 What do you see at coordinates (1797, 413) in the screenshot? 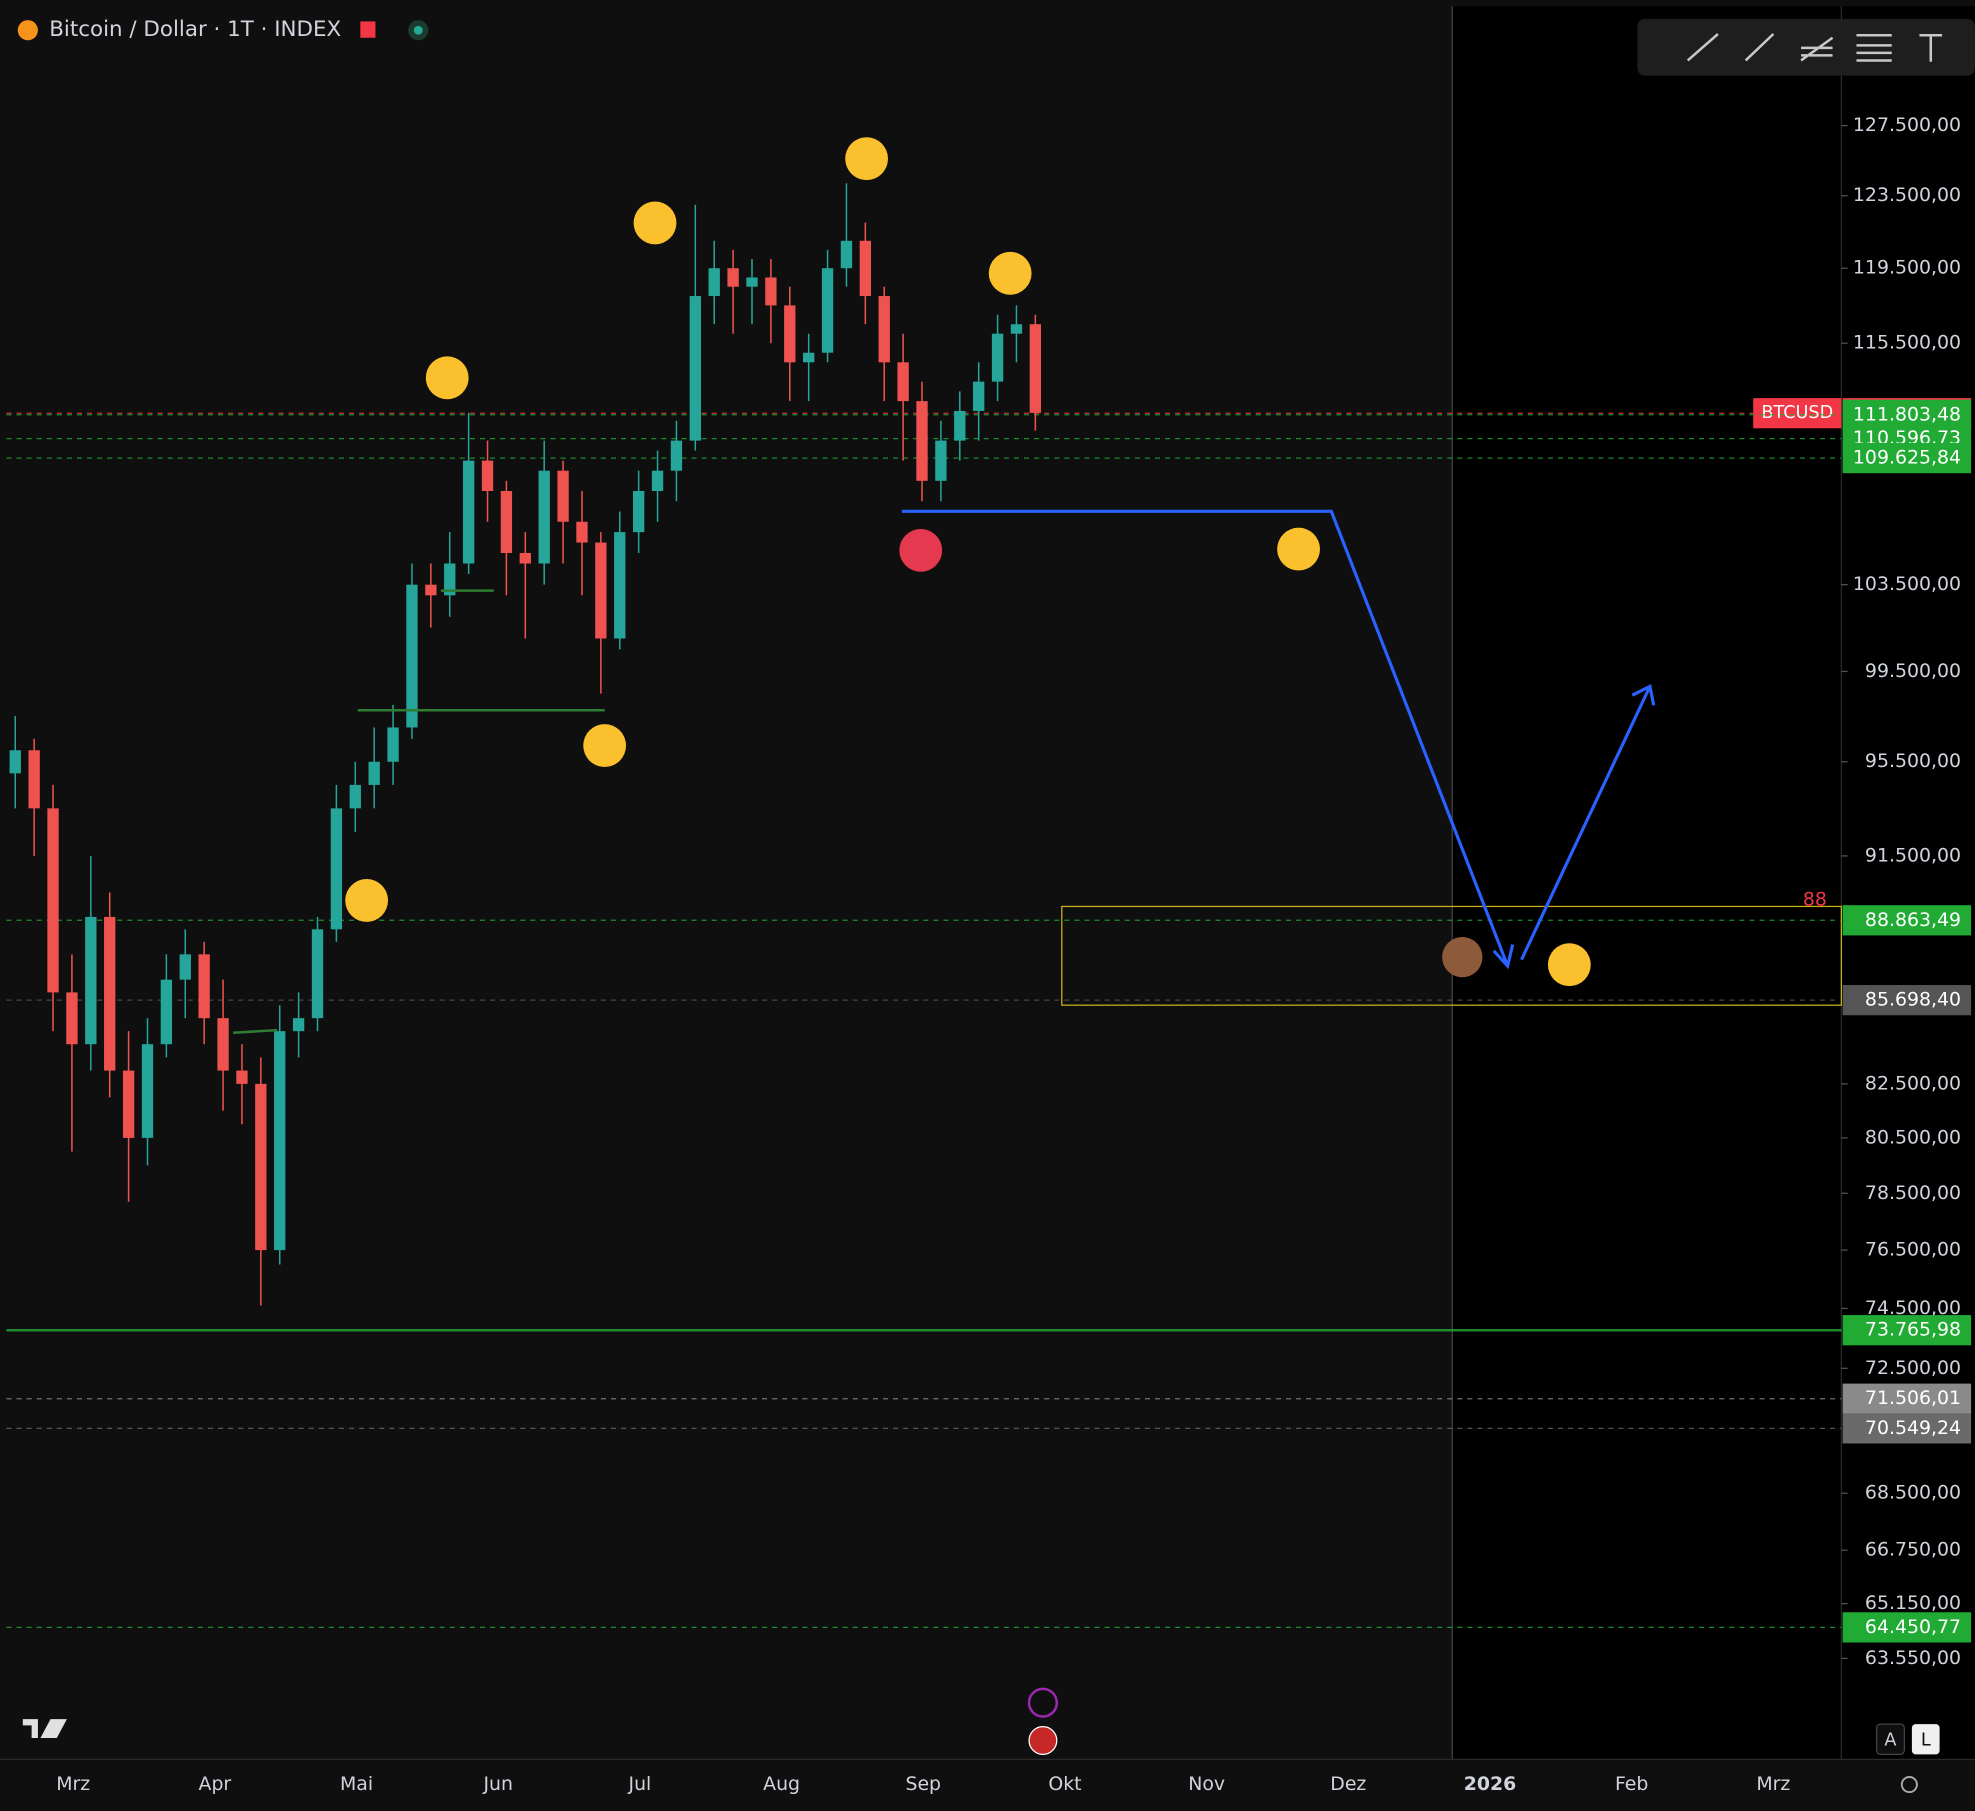
I see `symbol-tag` at bounding box center [1797, 413].